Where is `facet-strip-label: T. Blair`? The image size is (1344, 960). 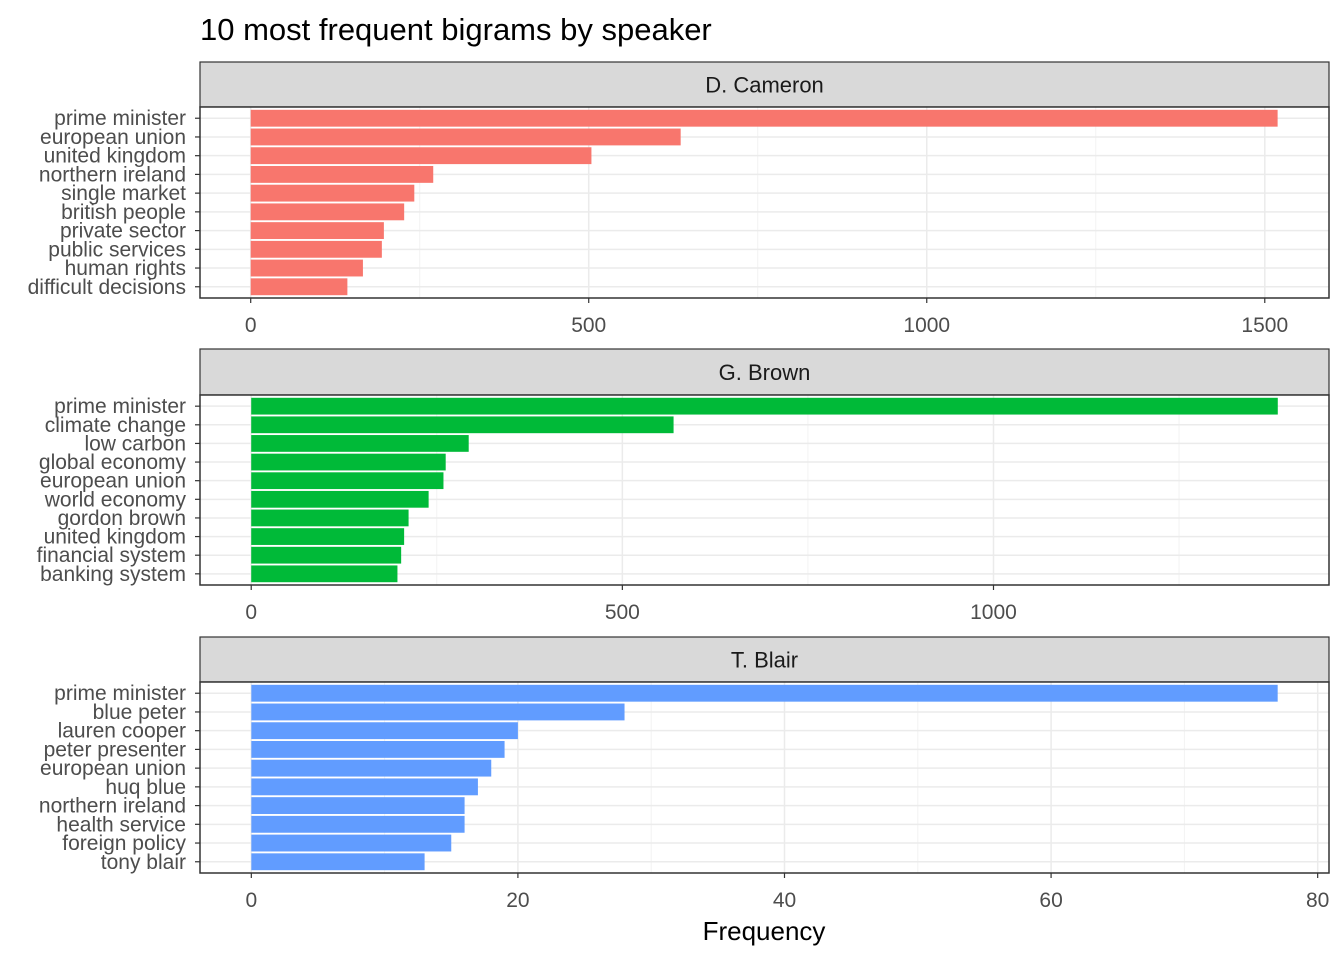 facet-strip-label: T. Blair is located at coordinates (764, 660).